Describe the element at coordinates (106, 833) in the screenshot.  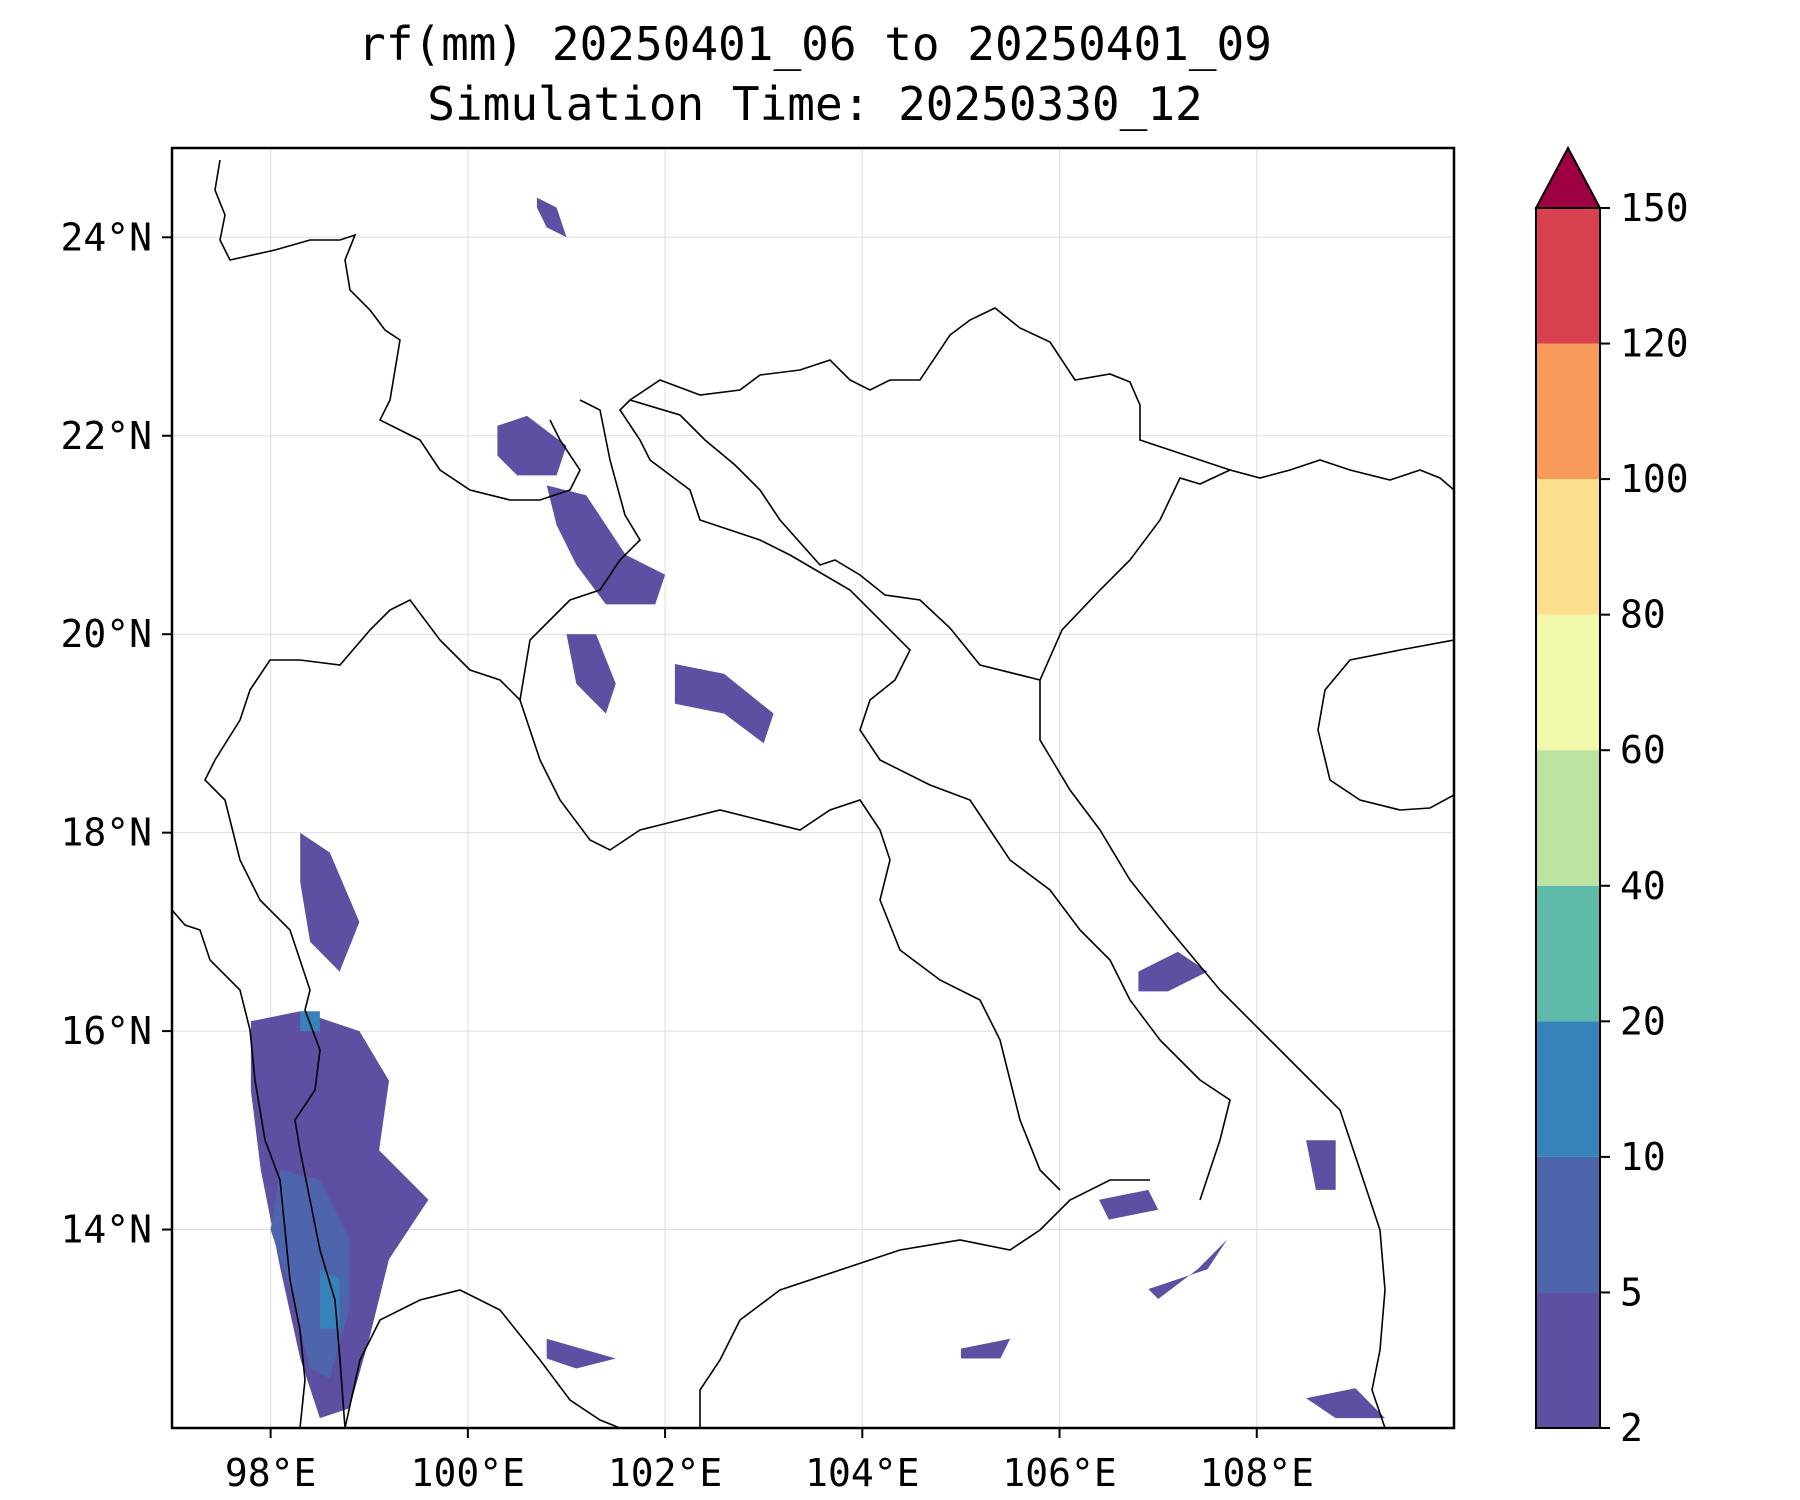
I see `y-tick-label: 18°N` at that location.